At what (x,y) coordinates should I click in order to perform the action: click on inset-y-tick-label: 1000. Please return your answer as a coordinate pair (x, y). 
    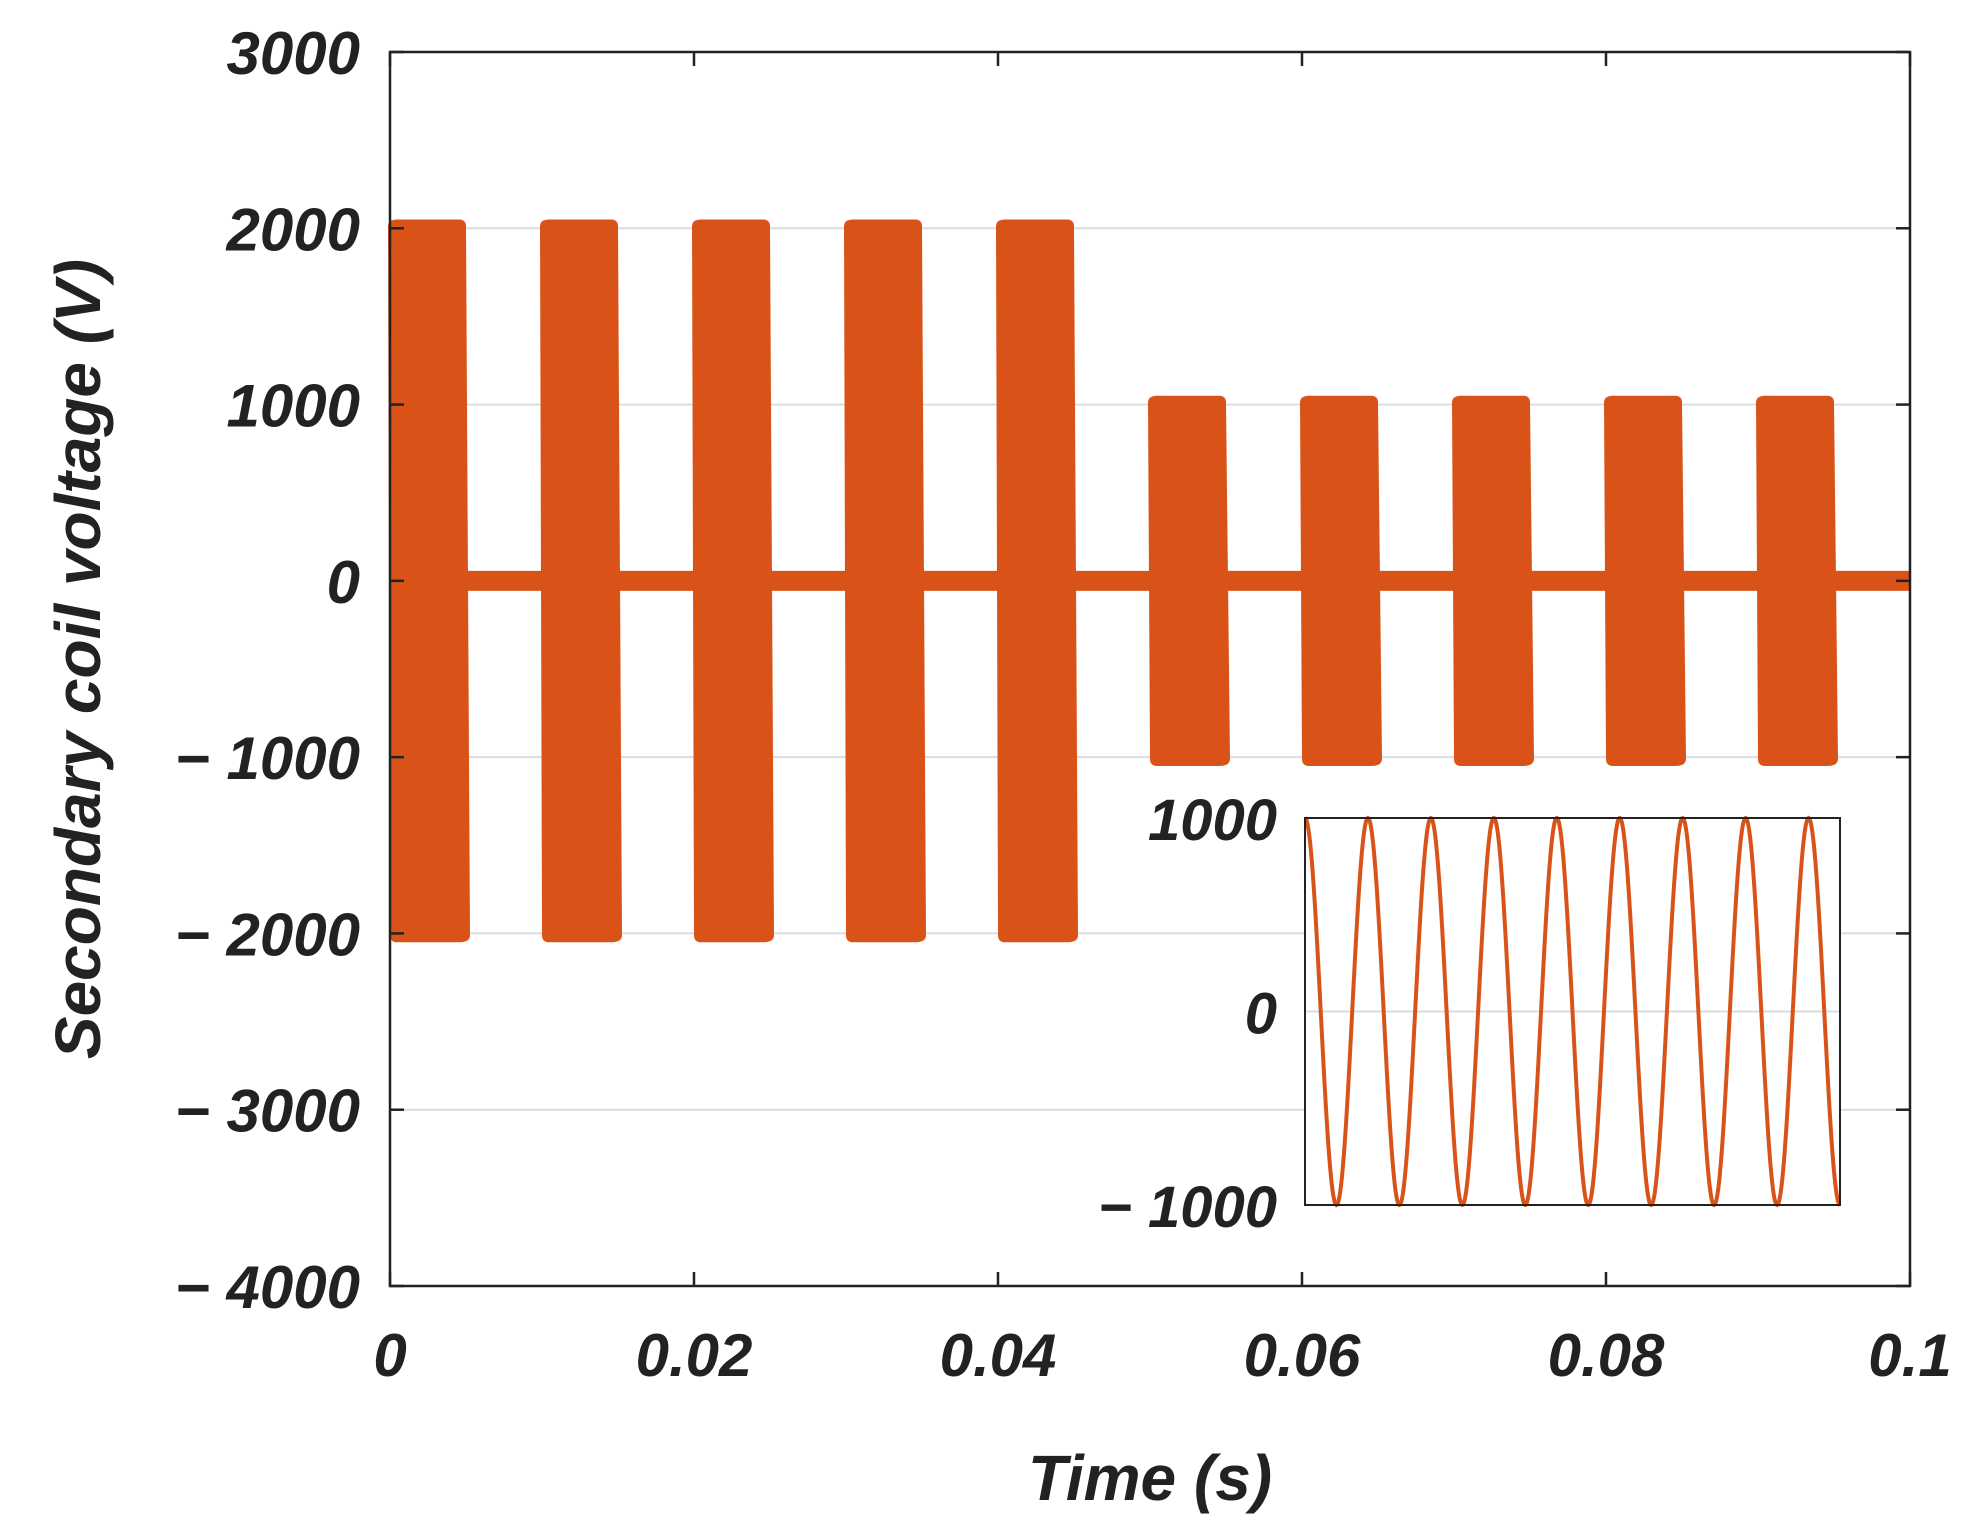
    Looking at the image, I should click on (1212, 820).